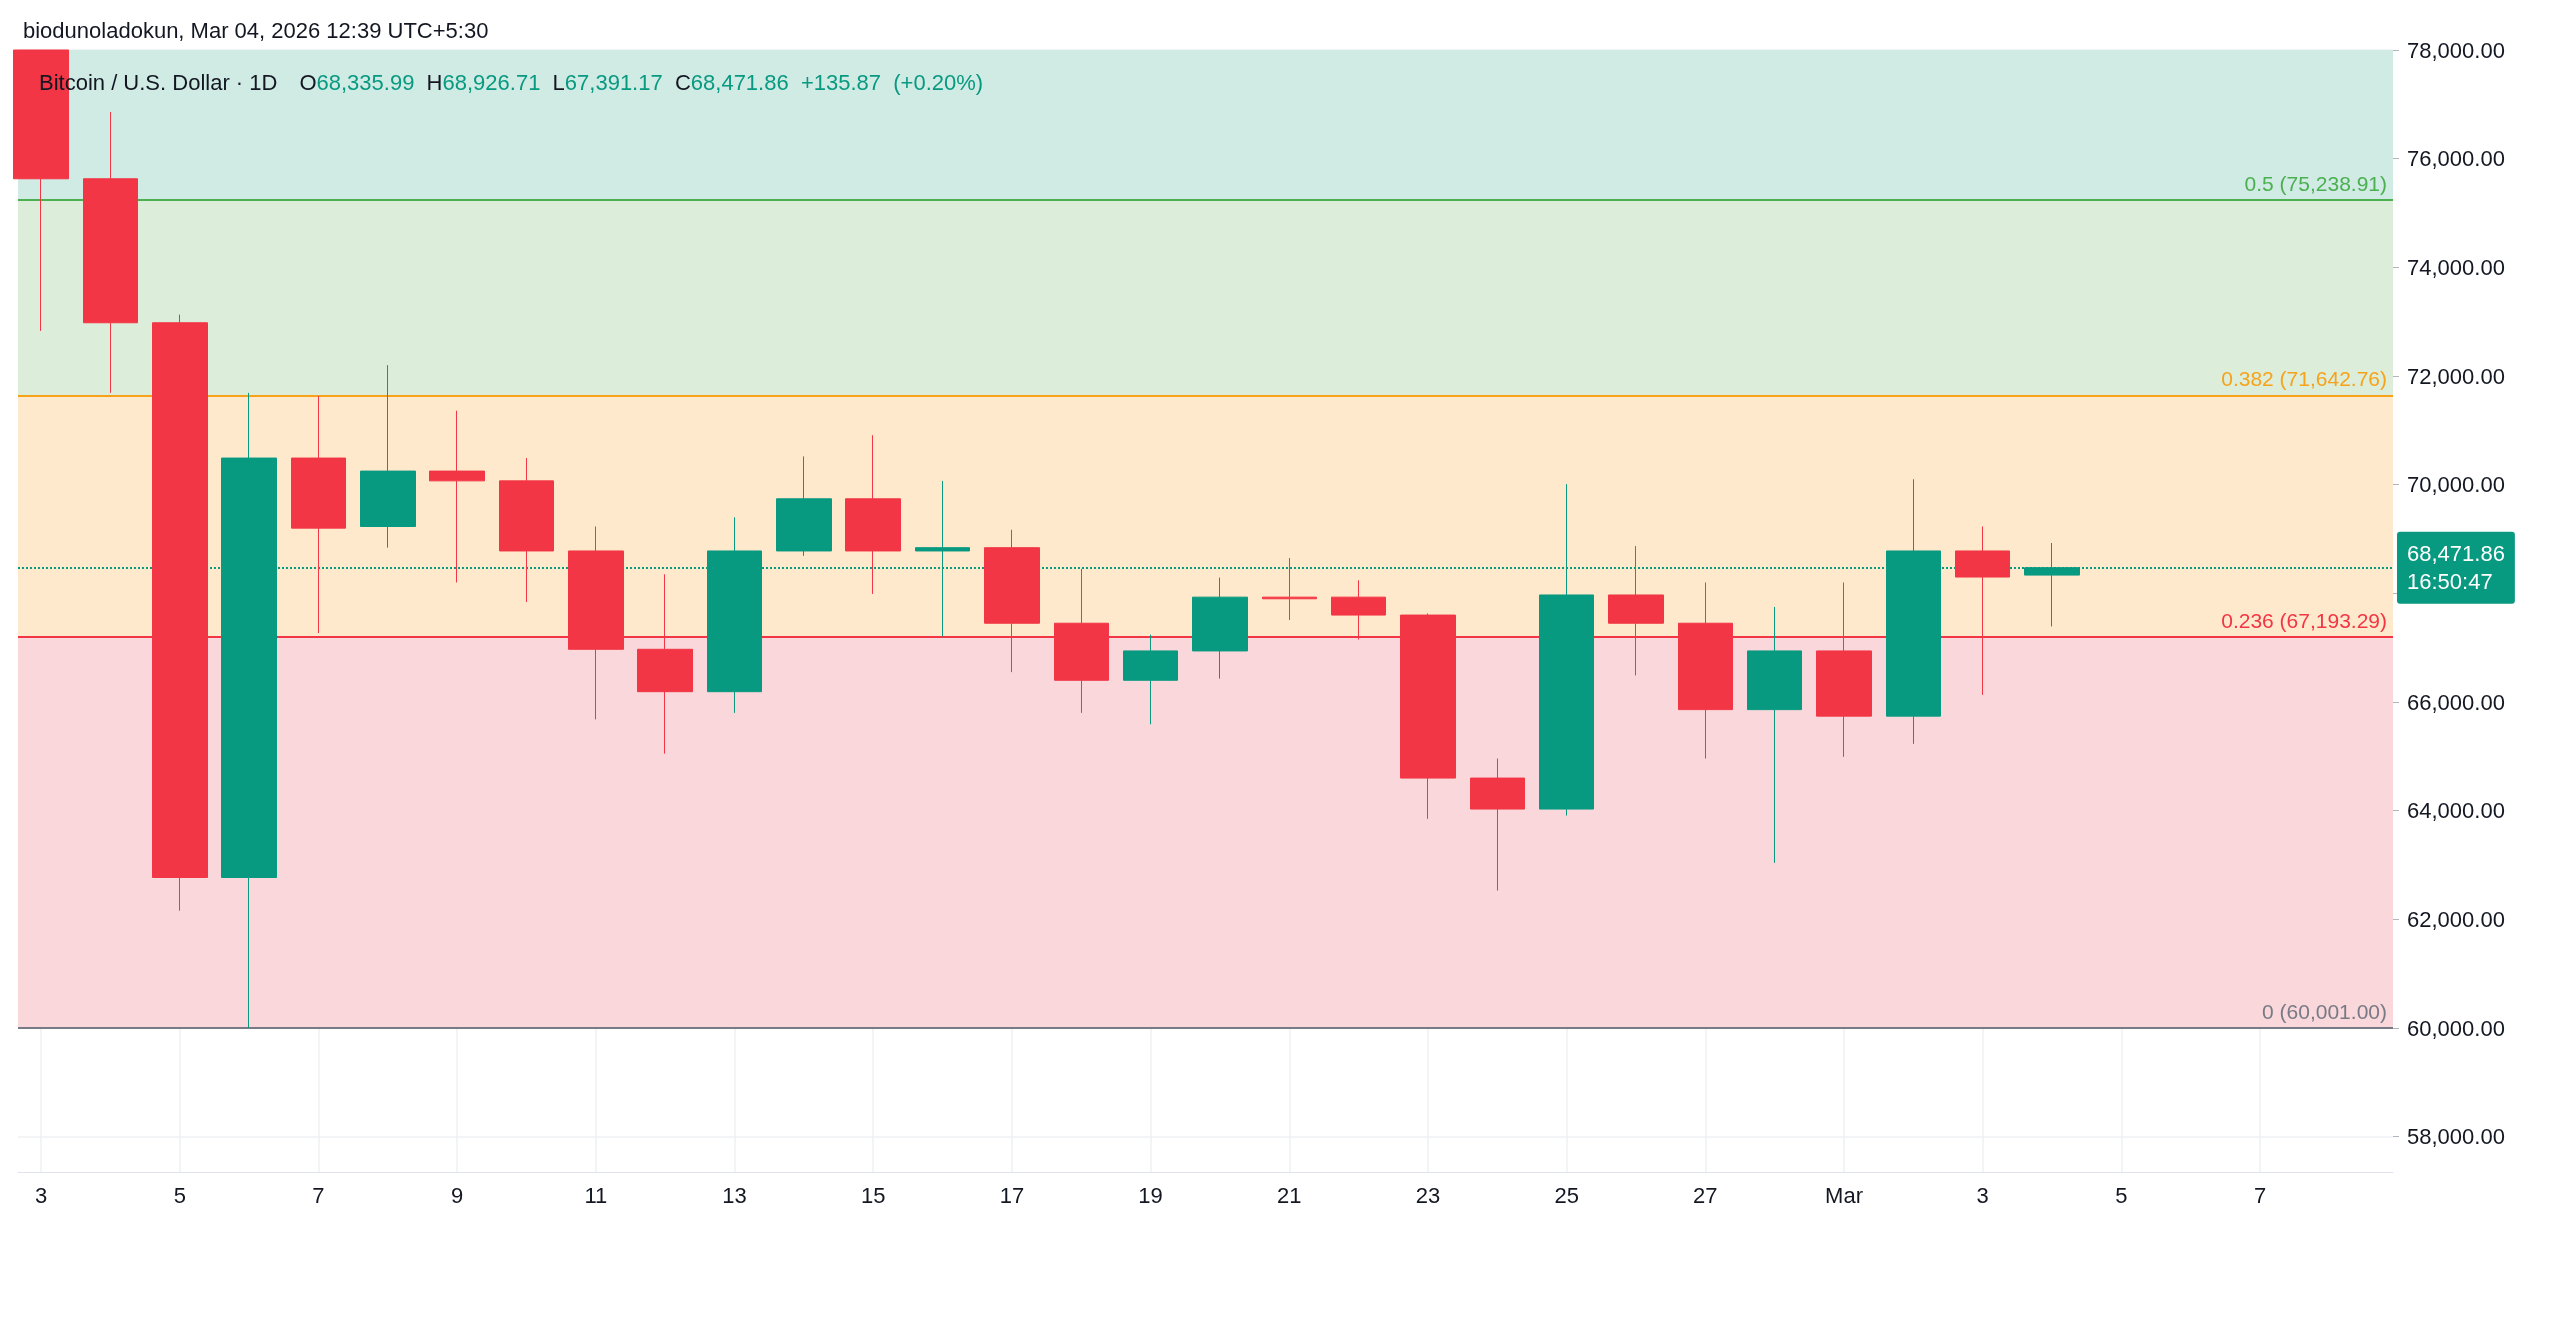 The width and height of the screenshot is (2560, 1336). I want to click on ref-line-label: 68,471.86 16:50:47, so click(2456, 568).